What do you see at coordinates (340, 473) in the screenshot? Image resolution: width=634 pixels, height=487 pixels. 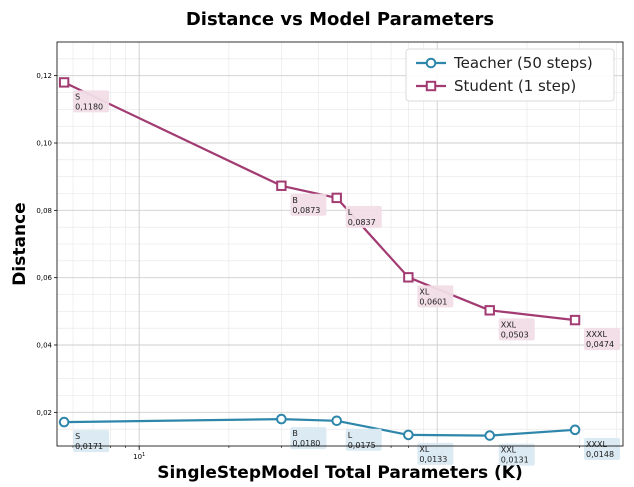 I see `x-axis-label: SingleStepModel Total Parameters (K)` at bounding box center [340, 473].